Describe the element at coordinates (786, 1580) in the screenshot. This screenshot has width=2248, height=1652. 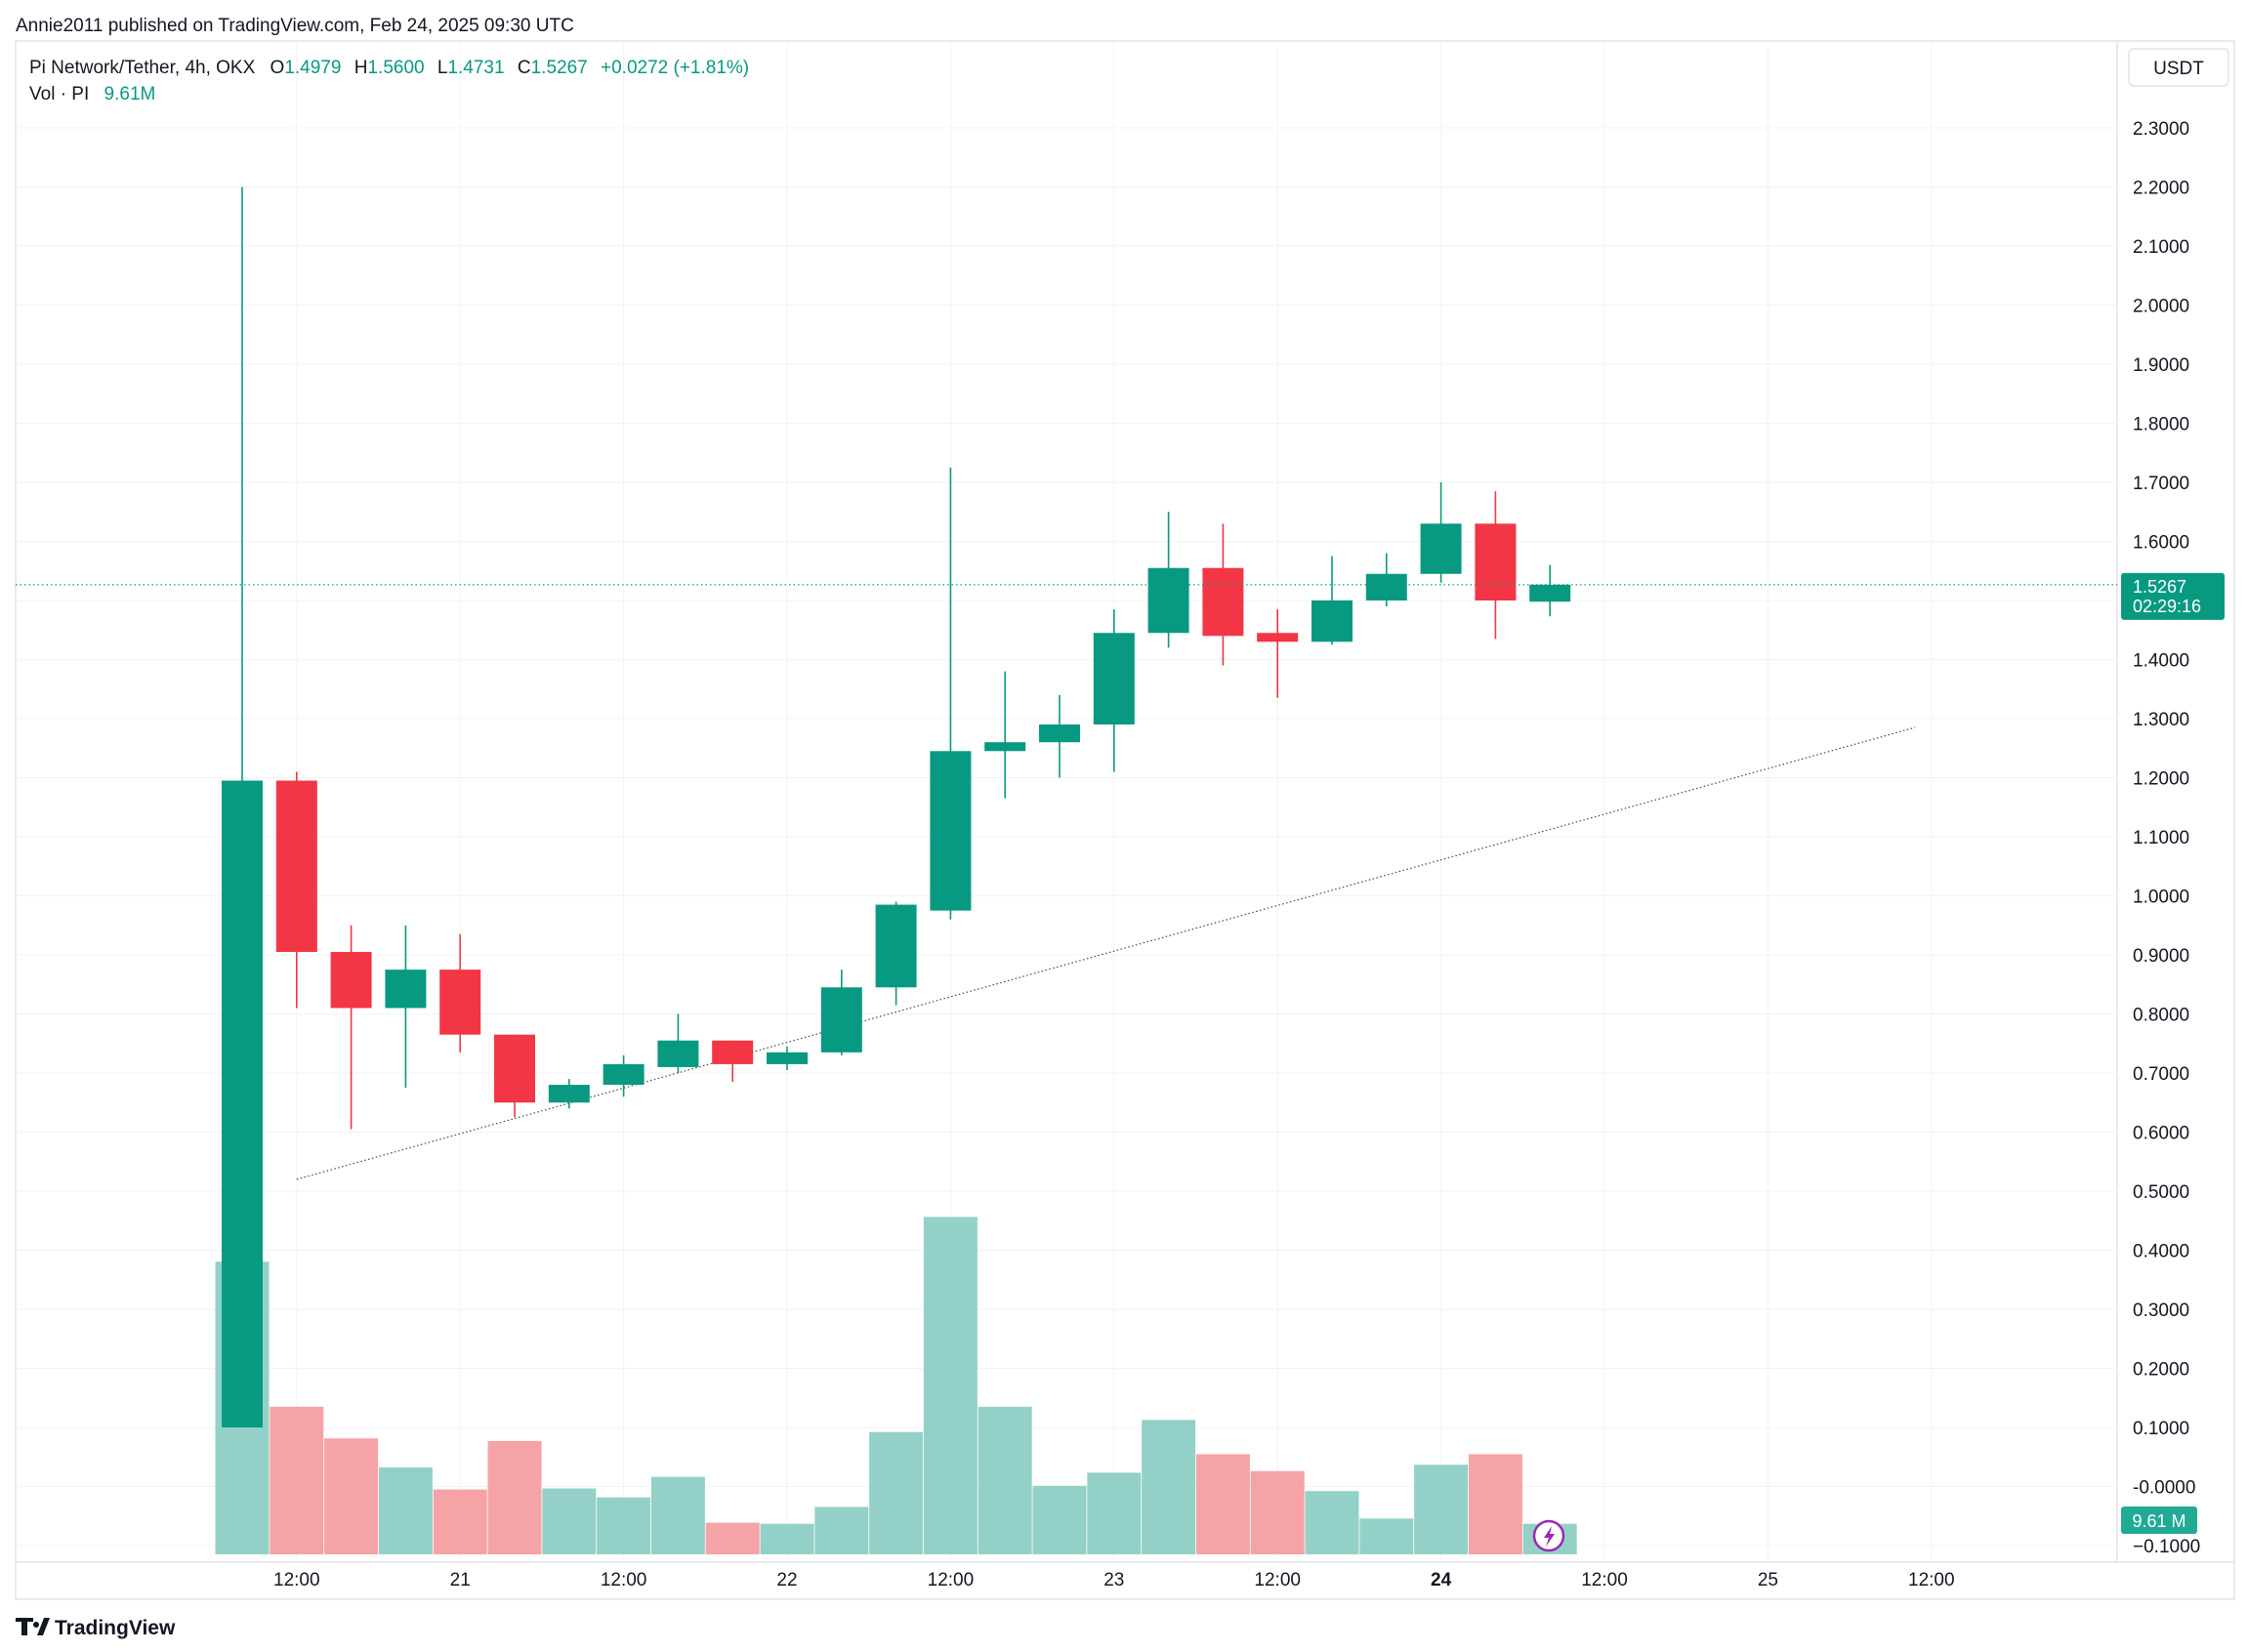
I see `time-tick-label: 22` at that location.